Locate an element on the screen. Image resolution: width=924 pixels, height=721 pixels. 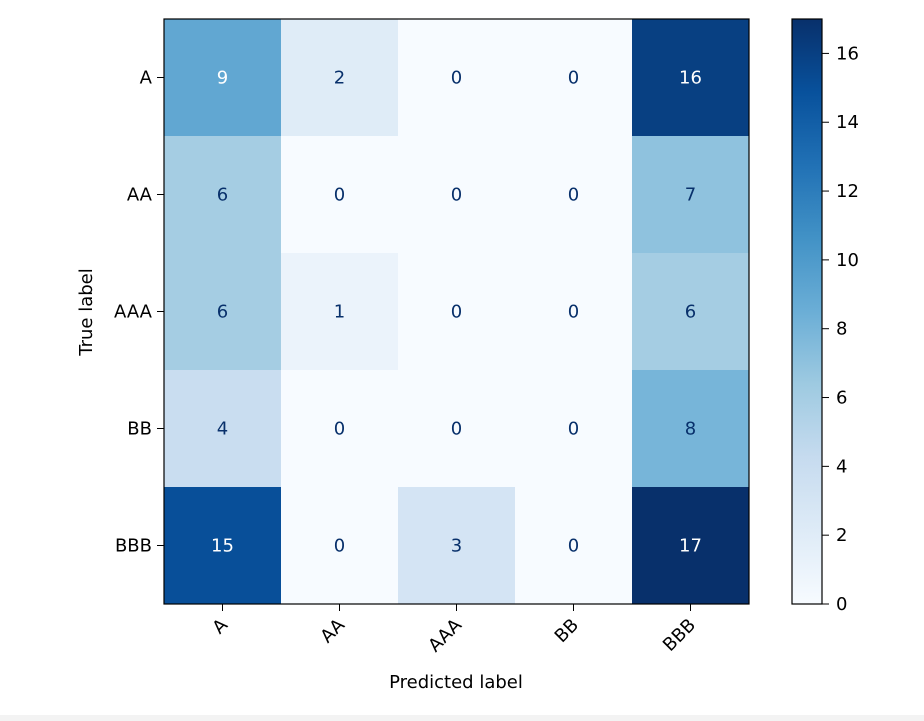
colorbar-ticks: 0 2 4 6 8 10 12 14 16 is located at coordinates (840, 329).